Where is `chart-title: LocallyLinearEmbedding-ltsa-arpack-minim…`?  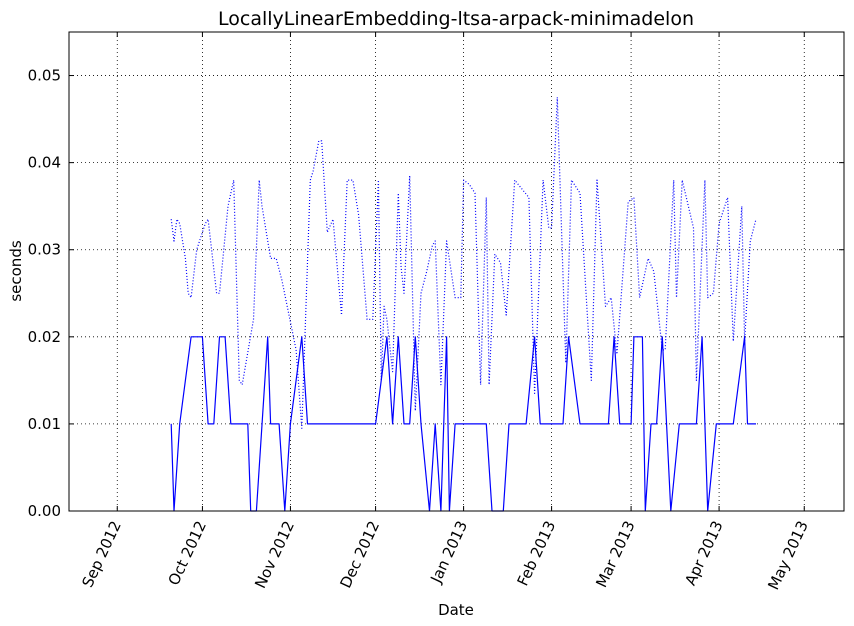
chart-title: LocallyLinearEmbedding-ltsa-arpack-minim… is located at coordinates (456, 19).